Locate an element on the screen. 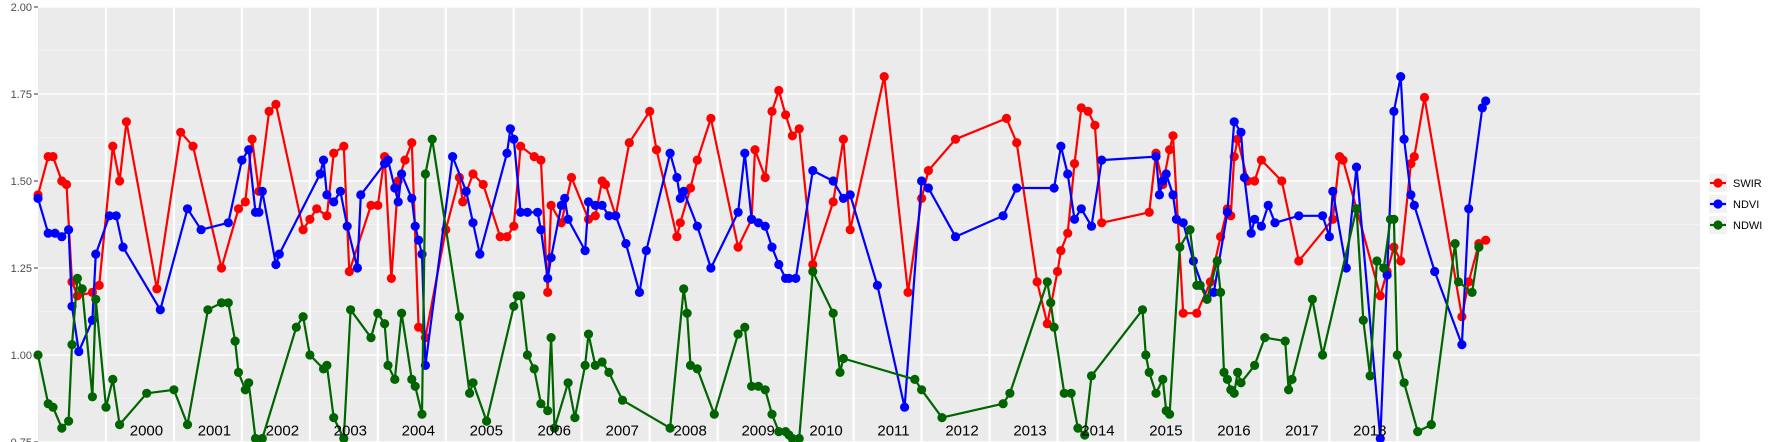 The height and width of the screenshot is (442, 1773). y-tick-label: 2.00 is located at coordinates (21, 8).